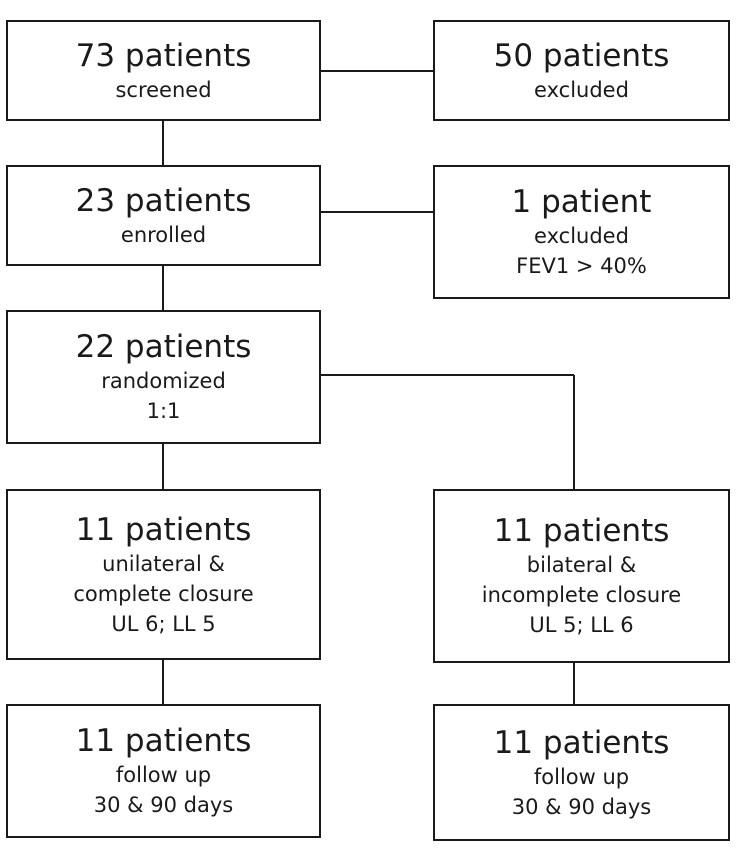 Image resolution: width=737 pixels, height=864 pixels. What do you see at coordinates (581, 236) in the screenshot?
I see `excluded-enrollment-label: excluded` at bounding box center [581, 236].